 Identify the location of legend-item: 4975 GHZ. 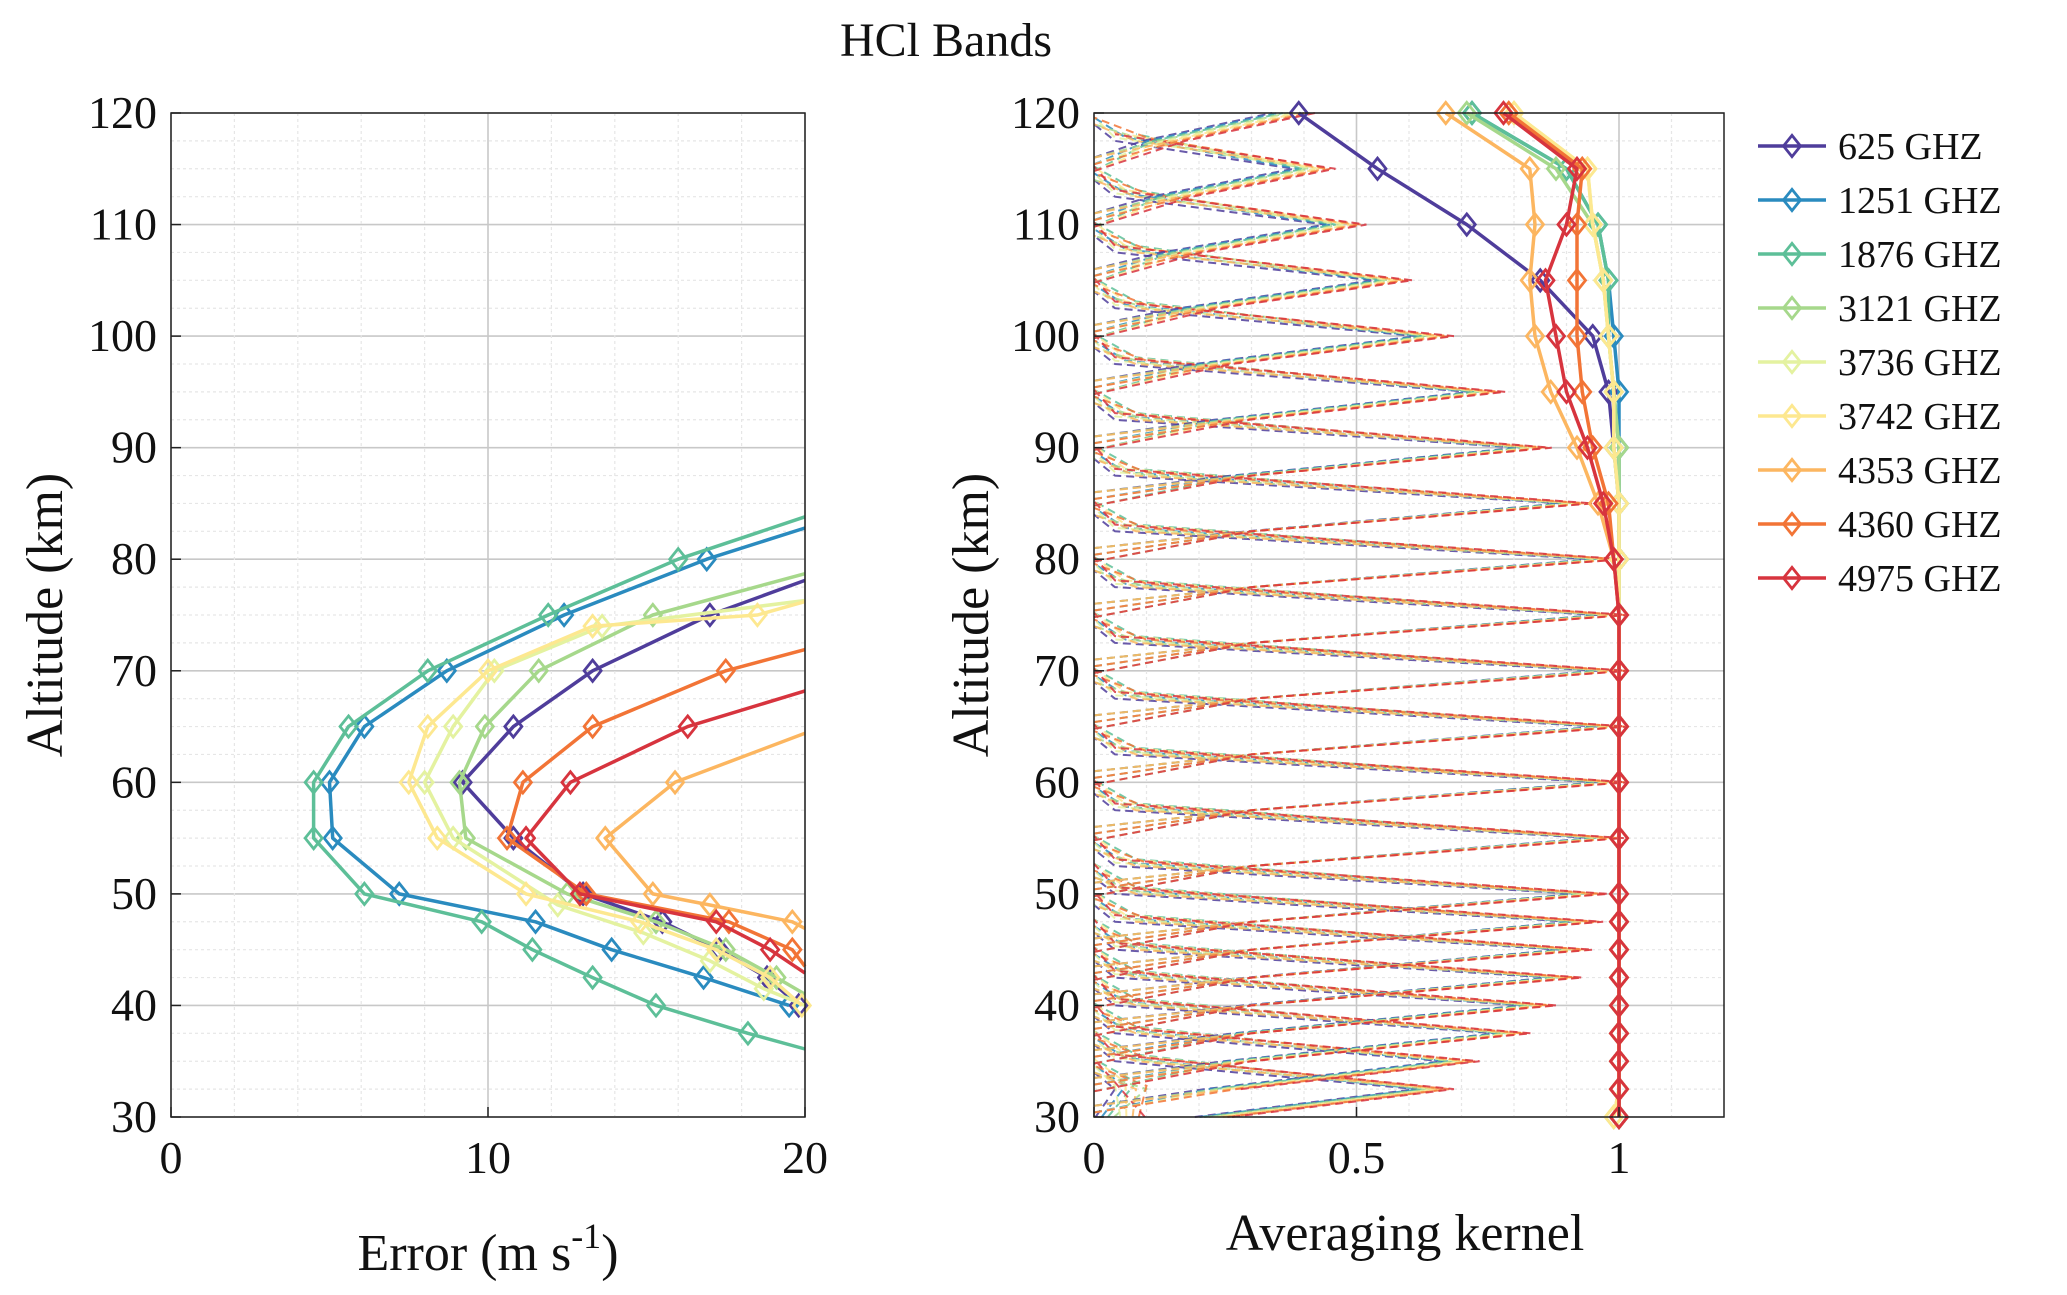
(1880, 579).